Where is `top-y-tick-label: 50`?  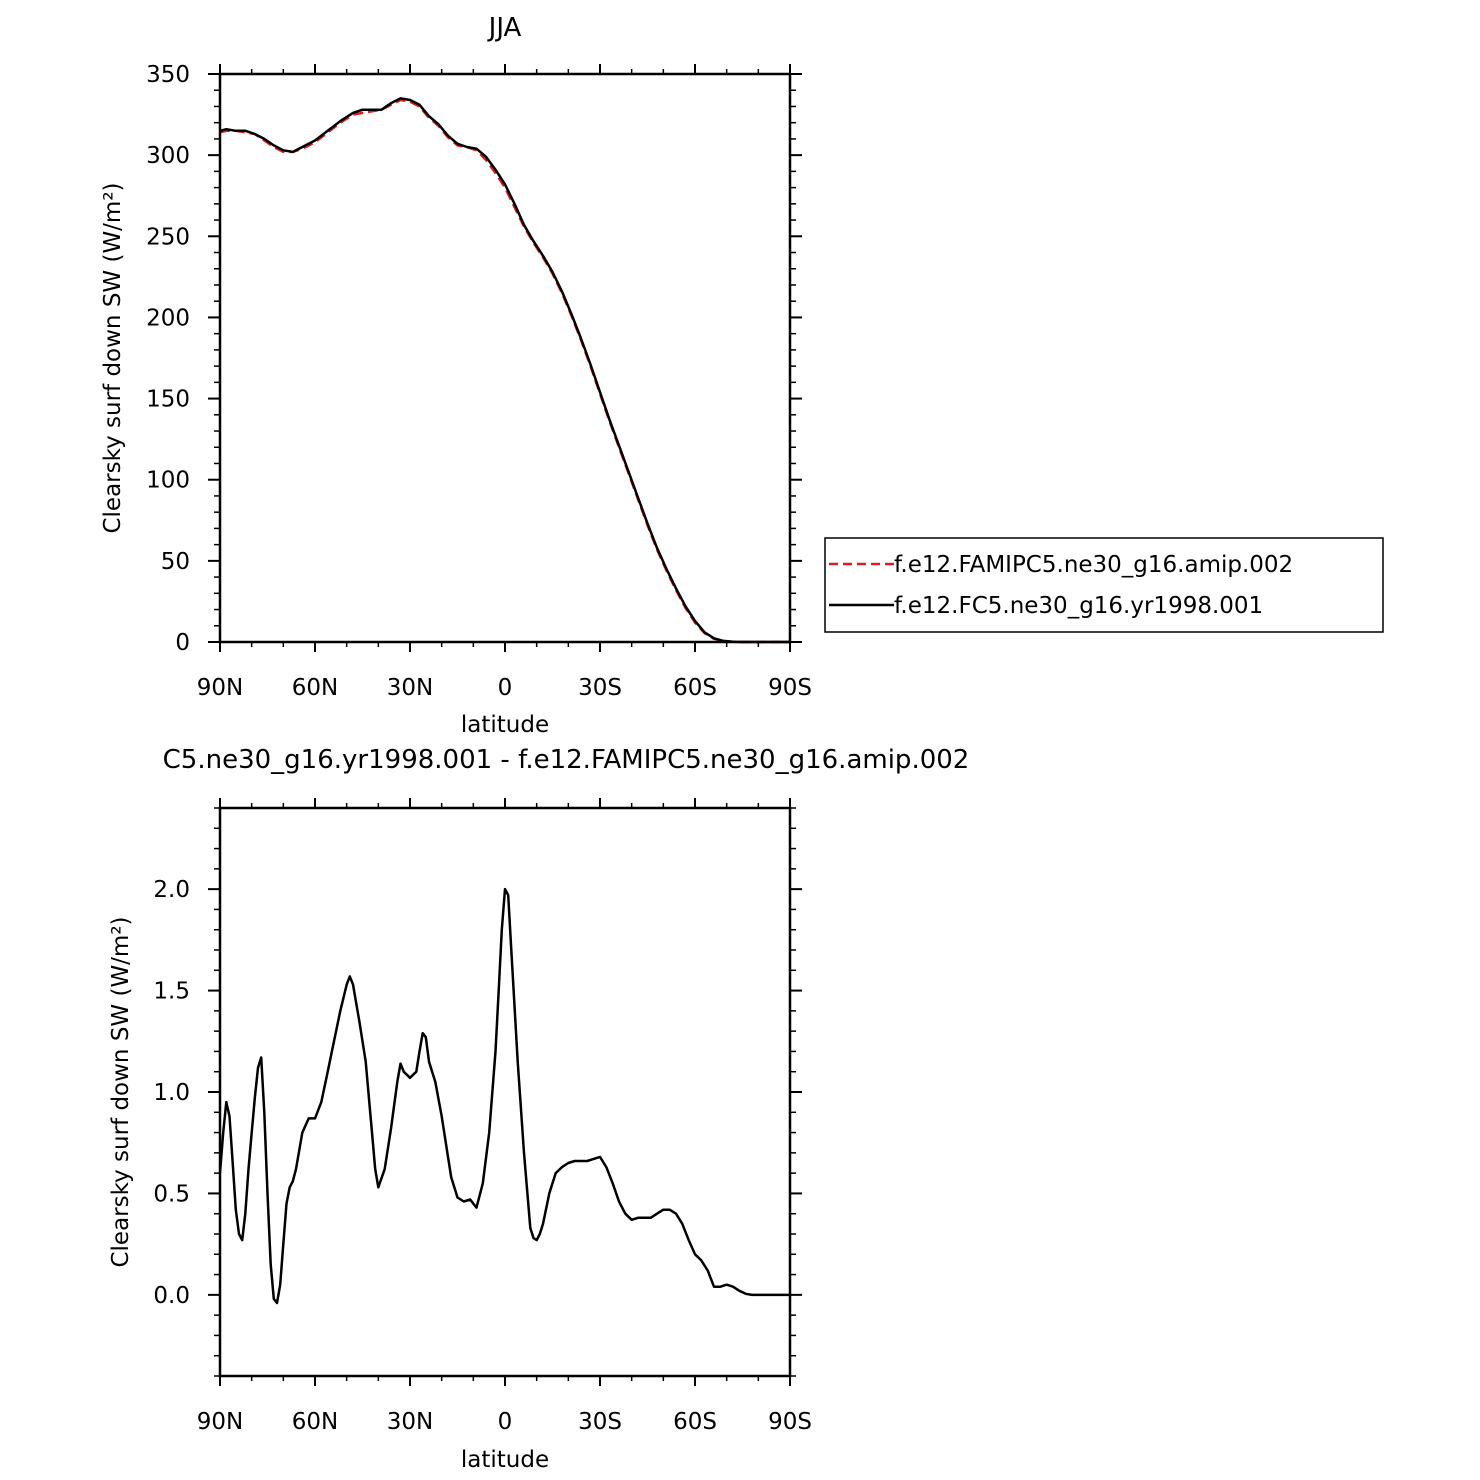 top-y-tick-label: 50 is located at coordinates (175, 562).